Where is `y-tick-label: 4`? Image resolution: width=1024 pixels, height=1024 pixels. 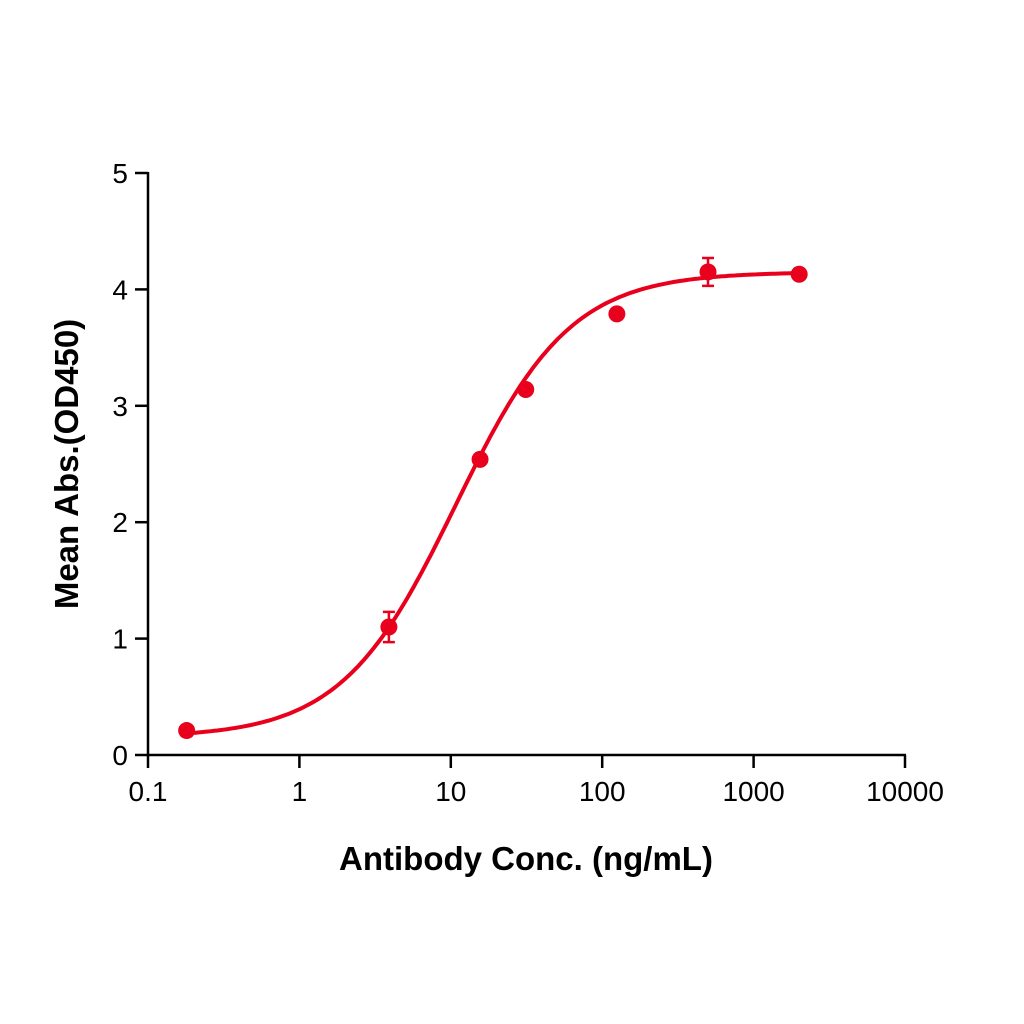 y-tick-label: 4 is located at coordinates (120, 289).